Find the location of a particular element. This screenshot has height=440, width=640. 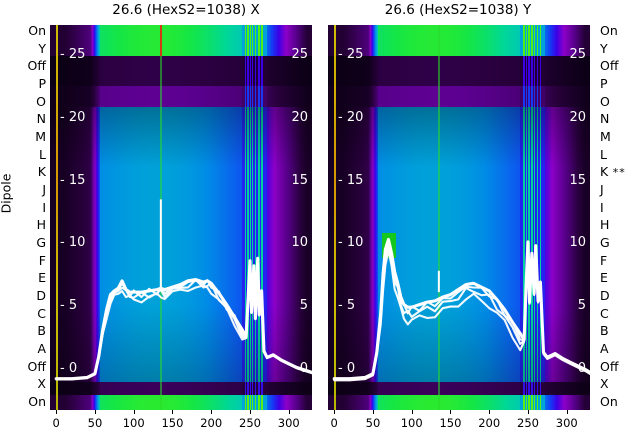

category-label-k-8: K ** is located at coordinates (613, 172).